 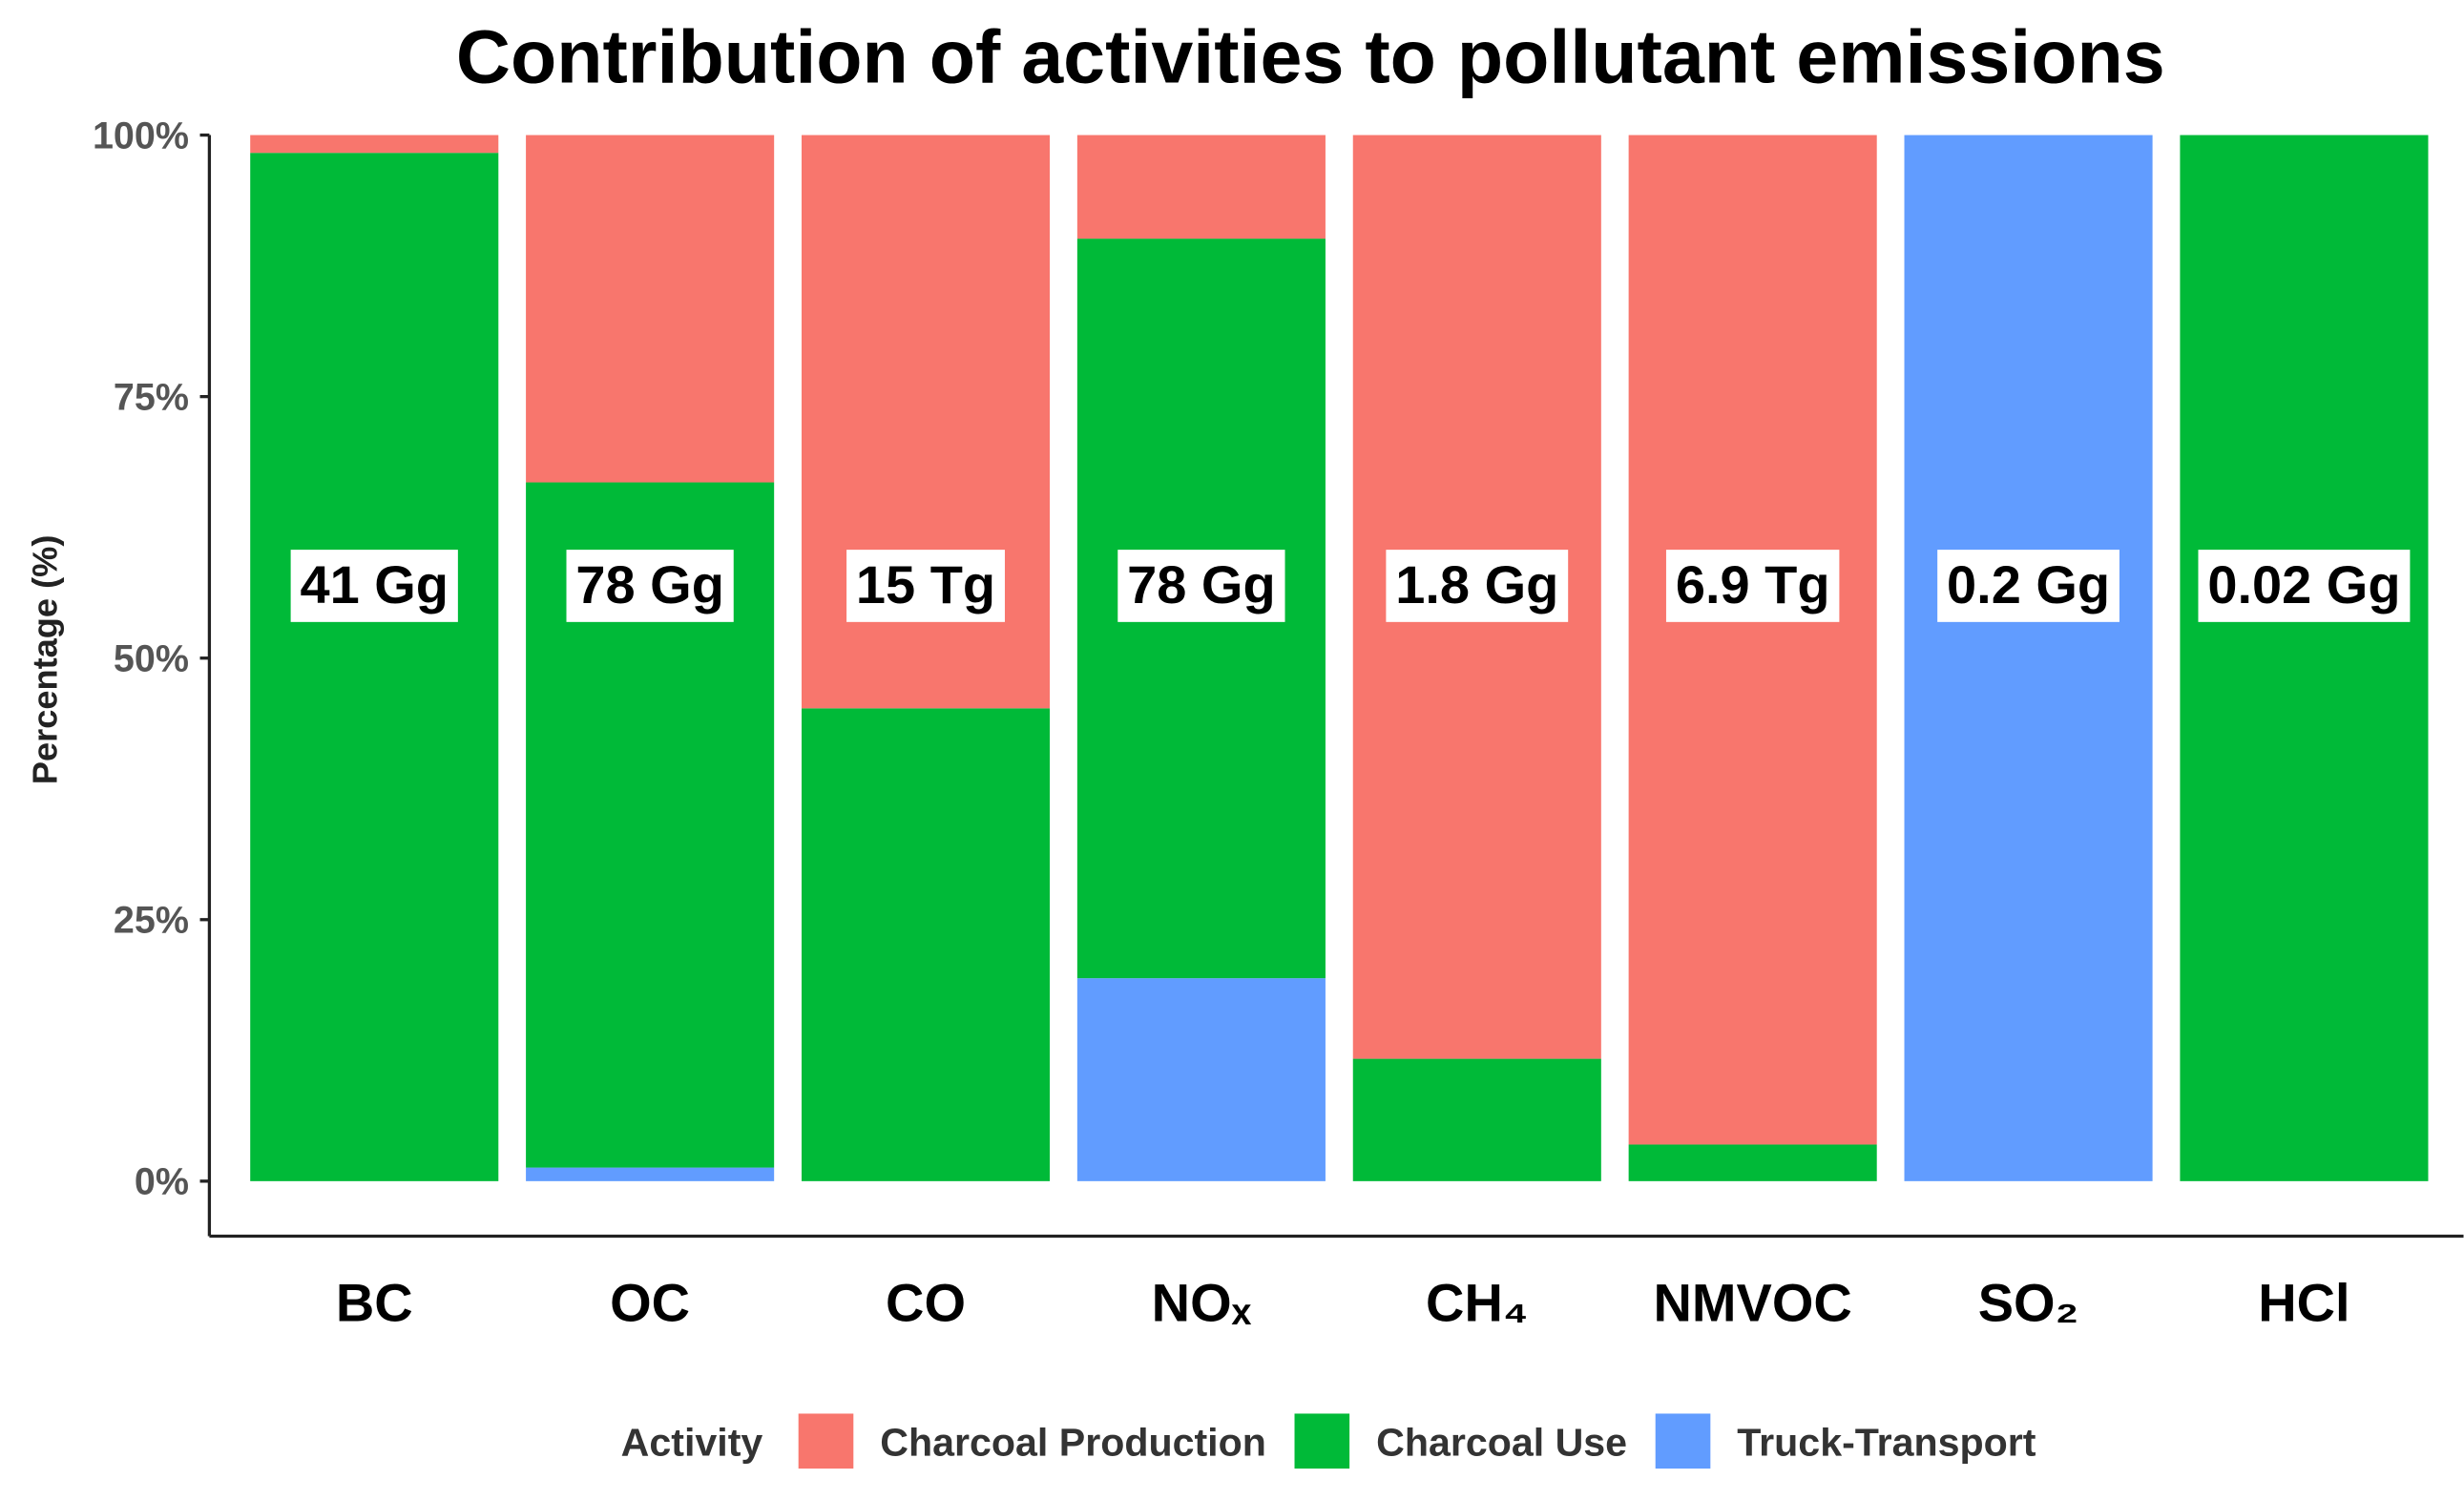 I want to click on annotation: 1.8 Gg, so click(x=1477, y=585).